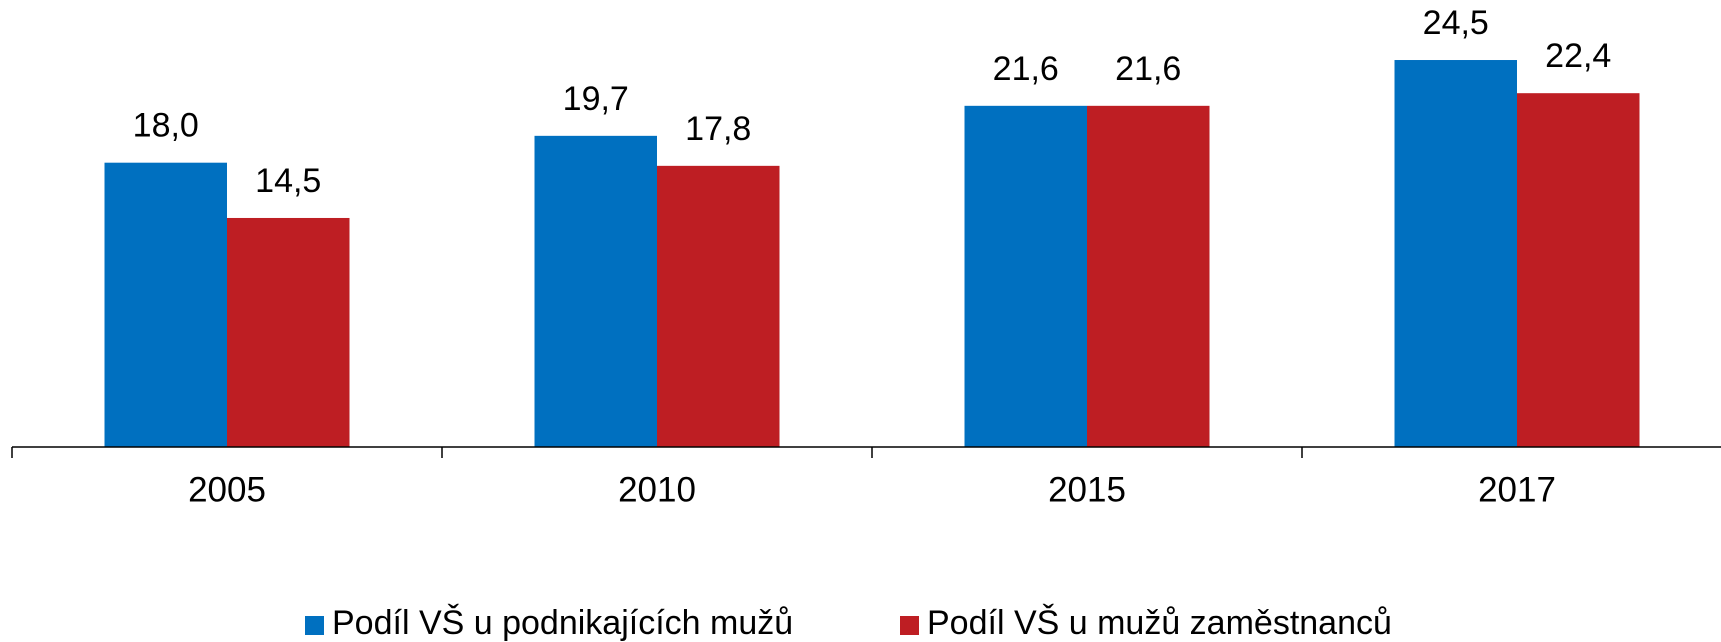  Describe the element at coordinates (1159, 623) in the screenshot. I see `legend-label: Podíl VŠ u mužů zaměstnanců` at that location.